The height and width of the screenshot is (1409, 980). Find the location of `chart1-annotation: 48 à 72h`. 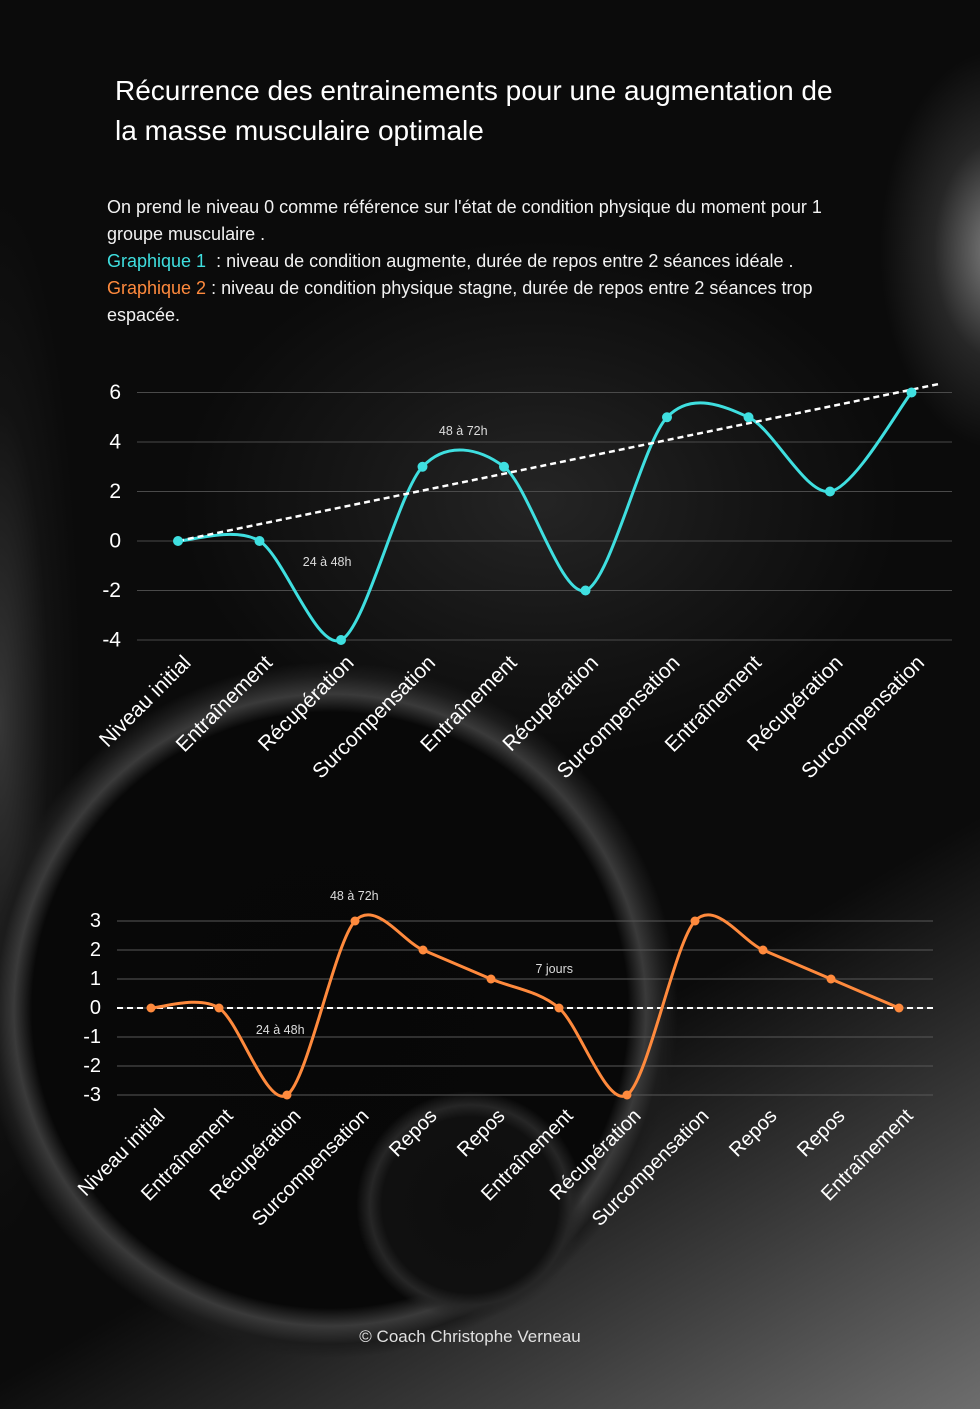

chart1-annotation: 48 à 72h is located at coordinates (463, 431).